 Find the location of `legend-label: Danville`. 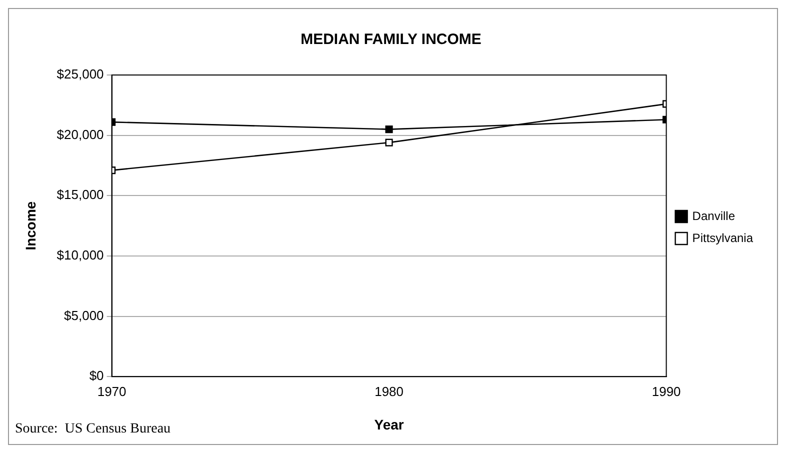

legend-label: Danville is located at coordinates (714, 215).